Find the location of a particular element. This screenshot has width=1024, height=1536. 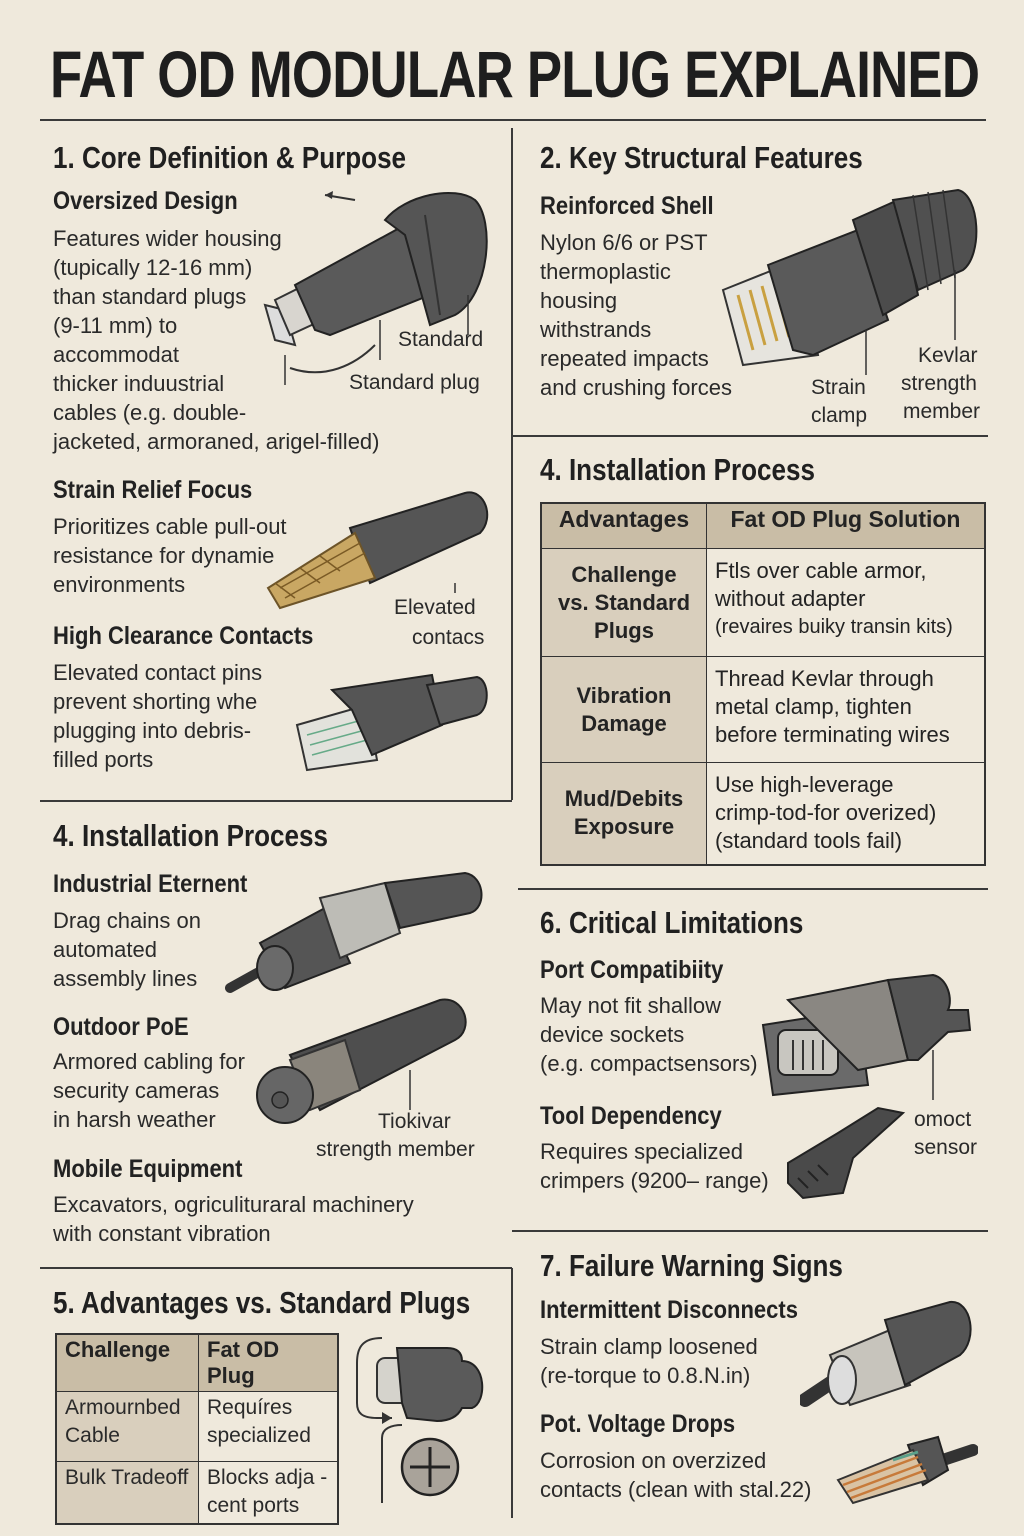

table-cell: Mud/Debits Exposure is located at coordinates (623, 813).